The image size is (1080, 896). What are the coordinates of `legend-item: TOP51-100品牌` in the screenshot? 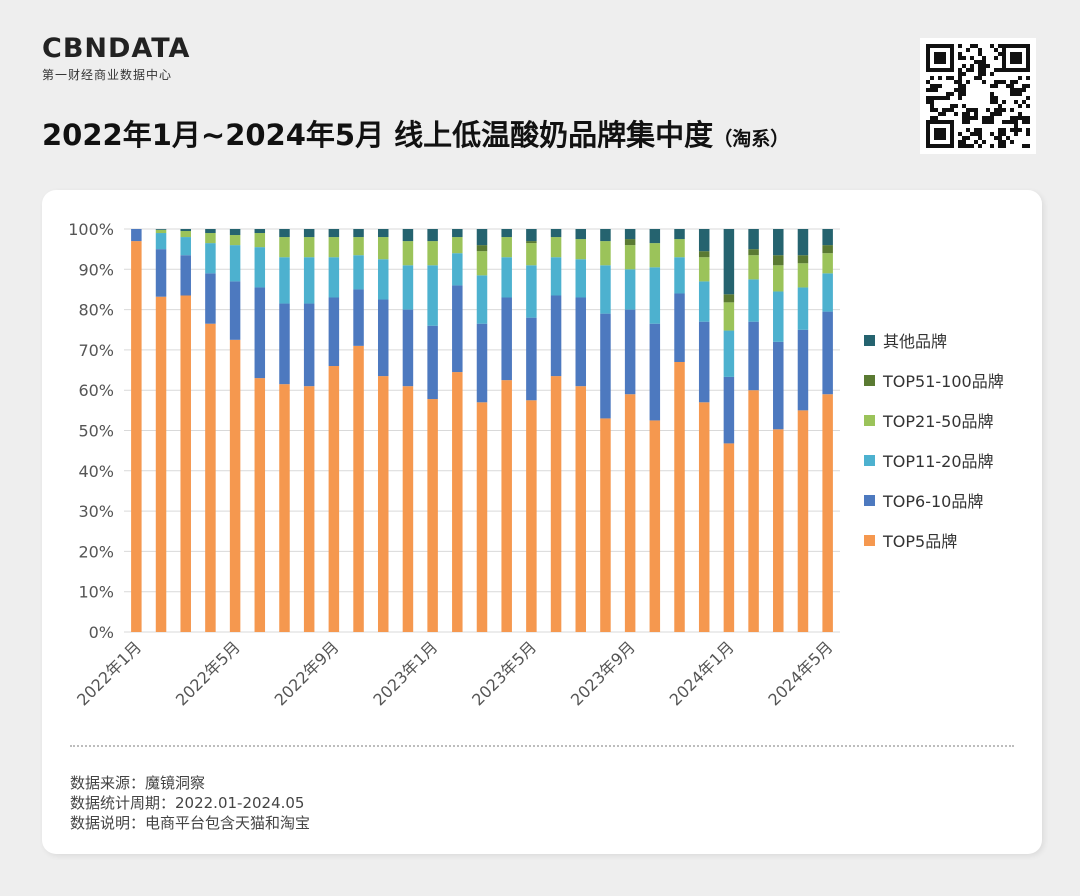 It's located at (934, 380).